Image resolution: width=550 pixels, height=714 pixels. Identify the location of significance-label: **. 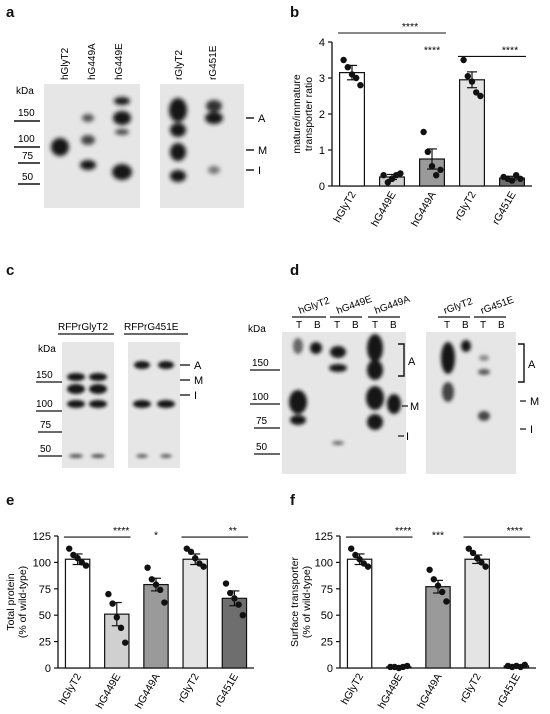
(233, 531).